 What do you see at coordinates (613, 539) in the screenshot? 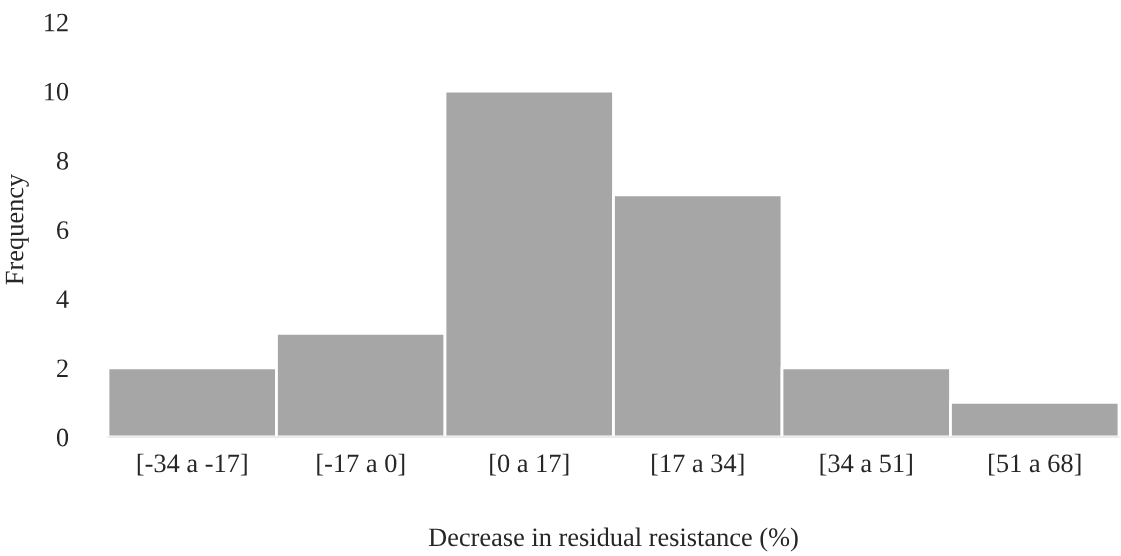
I see `x-axis-title: Decrease in residual resistance (%)` at bounding box center [613, 539].